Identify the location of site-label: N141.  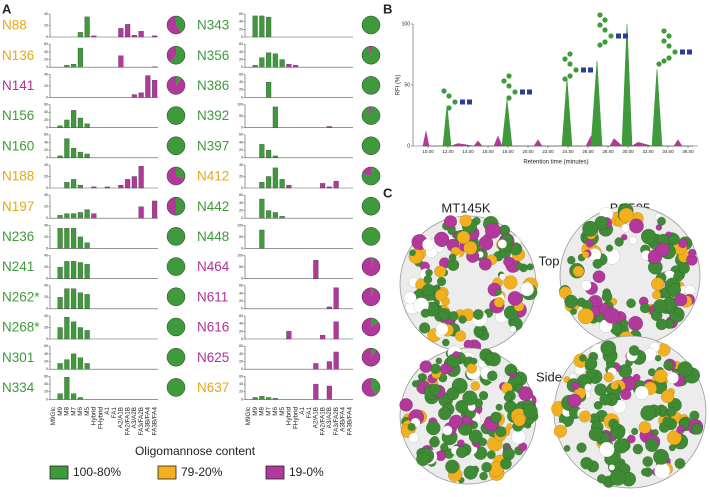
(18, 85).